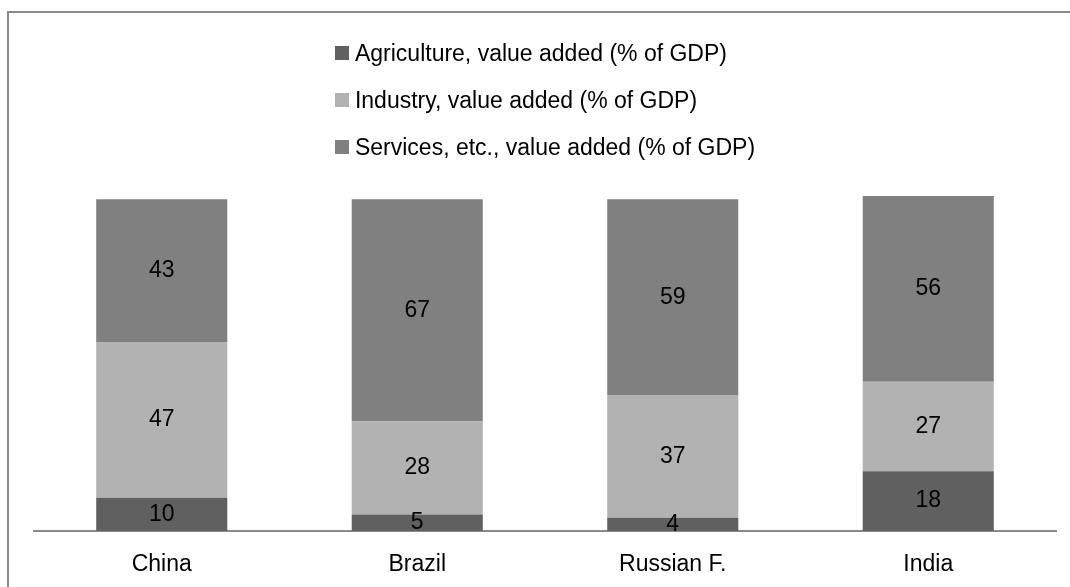 The height and width of the screenshot is (587, 1070). I want to click on data-label: 37, so click(672, 454).